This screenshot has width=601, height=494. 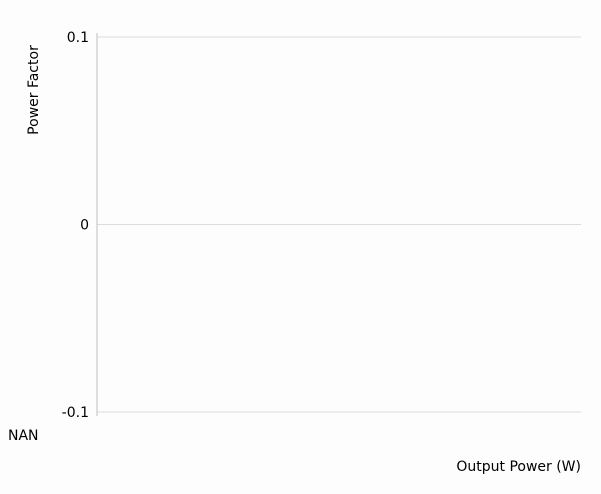 What do you see at coordinates (78, 38) in the screenshot?
I see `y-tick-label: 0.1` at bounding box center [78, 38].